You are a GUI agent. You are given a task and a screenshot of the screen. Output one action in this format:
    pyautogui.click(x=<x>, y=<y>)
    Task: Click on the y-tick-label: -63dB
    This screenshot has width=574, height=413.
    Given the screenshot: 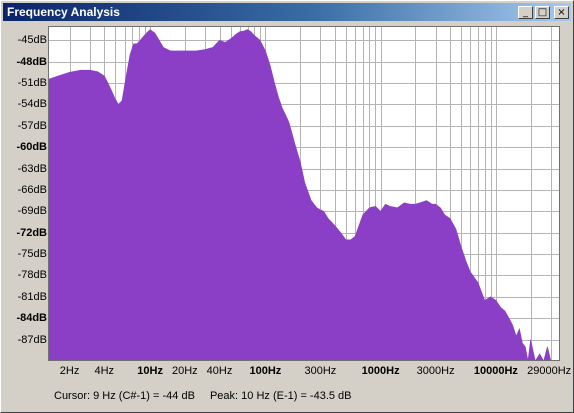 What is the action you would take?
    pyautogui.click(x=32, y=168)
    